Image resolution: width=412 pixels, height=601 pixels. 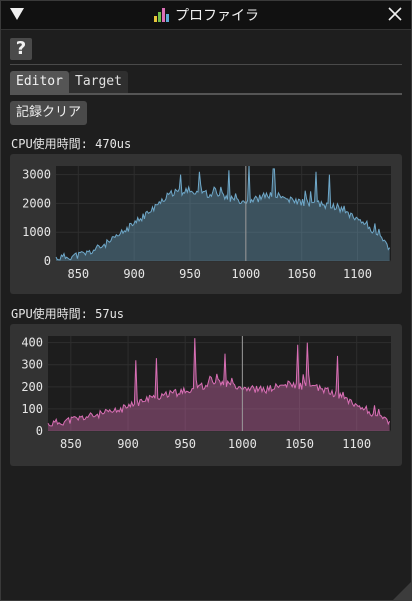 I want to click on close-icon, so click(x=395, y=14).